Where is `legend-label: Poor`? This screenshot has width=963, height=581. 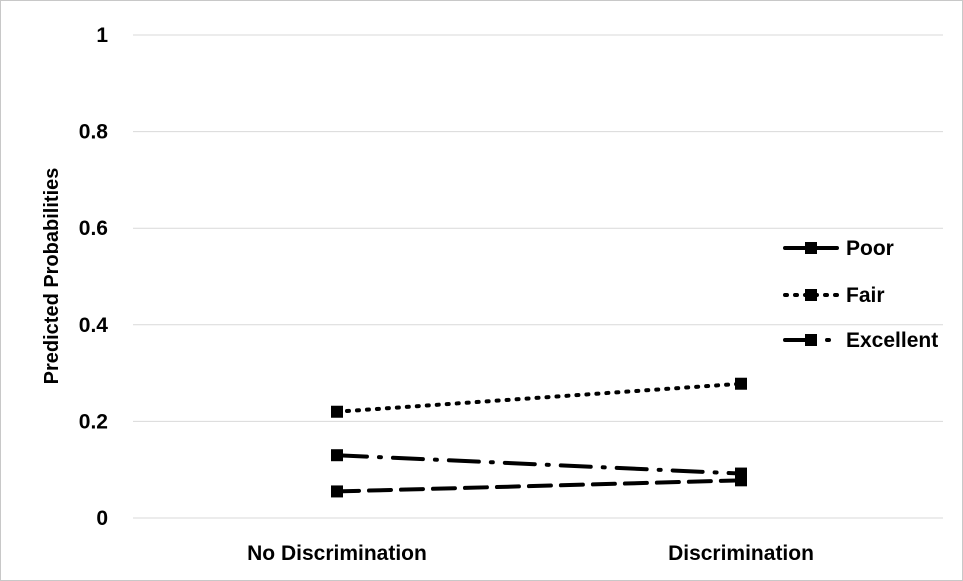
legend-label: Poor is located at coordinates (870, 248).